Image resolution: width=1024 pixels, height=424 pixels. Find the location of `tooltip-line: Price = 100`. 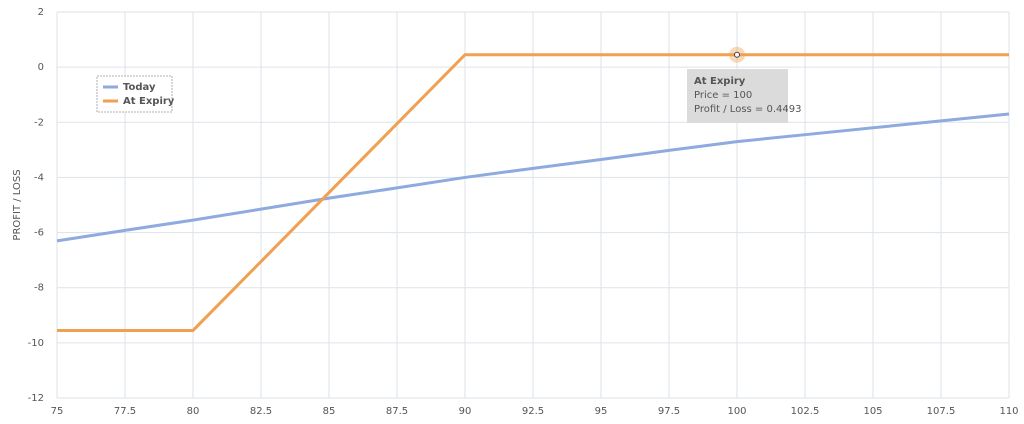

tooltip-line: Price = 100 is located at coordinates (723, 95).